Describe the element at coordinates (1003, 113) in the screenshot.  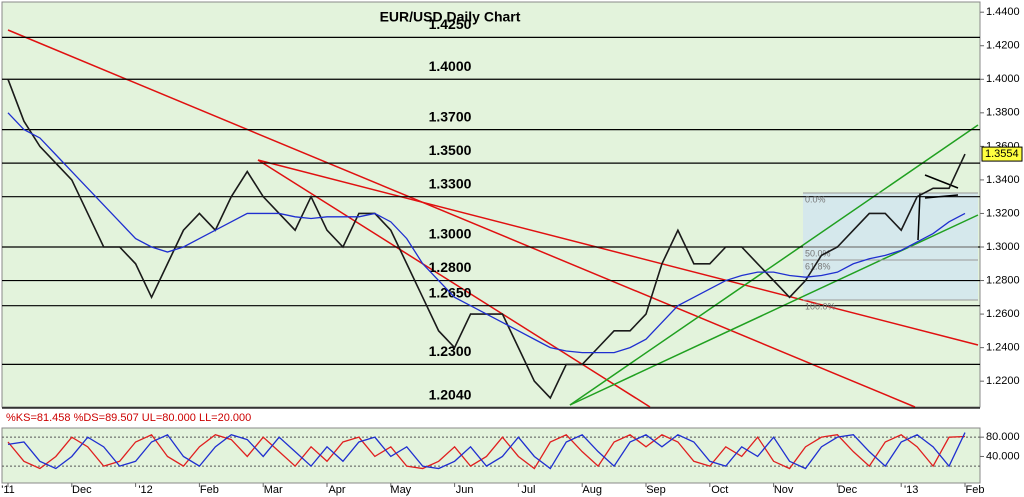
I see `y-tick-label: 1.3800` at that location.